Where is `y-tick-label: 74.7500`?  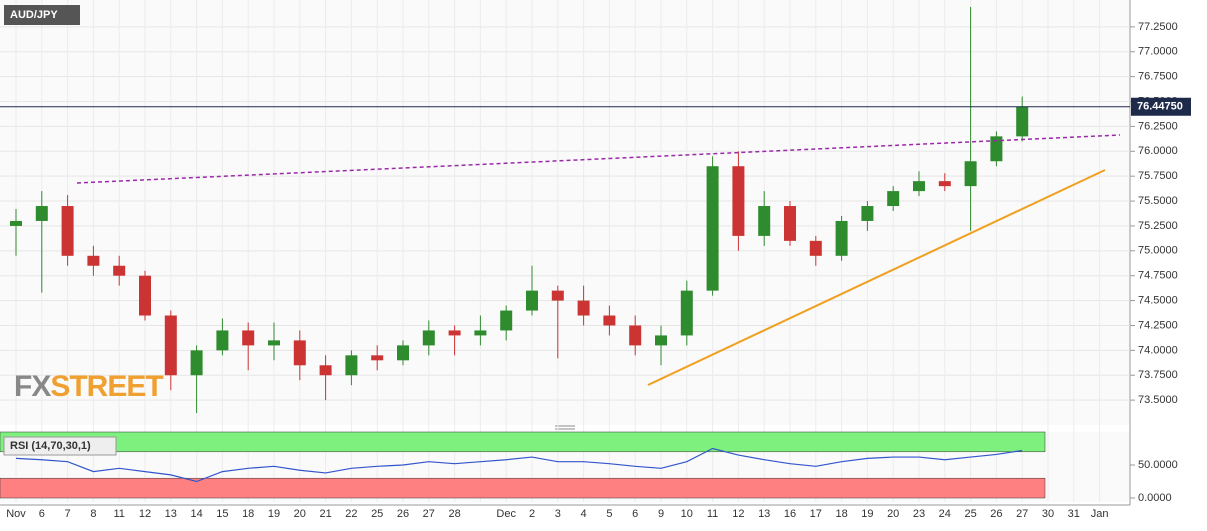 y-tick-label: 74.7500 is located at coordinates (1158, 276).